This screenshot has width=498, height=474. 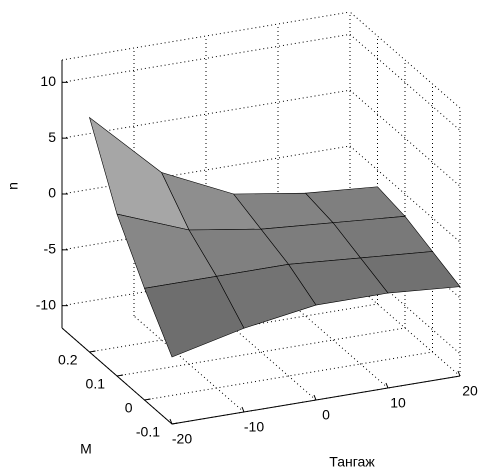 I want to click on y-tick-label: -0.1, so click(x=148, y=432).